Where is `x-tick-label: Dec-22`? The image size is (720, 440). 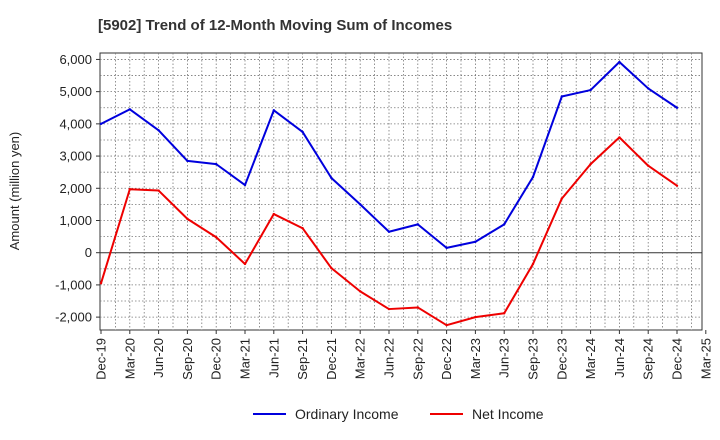 x-tick-label: Dec-22 is located at coordinates (446, 359).